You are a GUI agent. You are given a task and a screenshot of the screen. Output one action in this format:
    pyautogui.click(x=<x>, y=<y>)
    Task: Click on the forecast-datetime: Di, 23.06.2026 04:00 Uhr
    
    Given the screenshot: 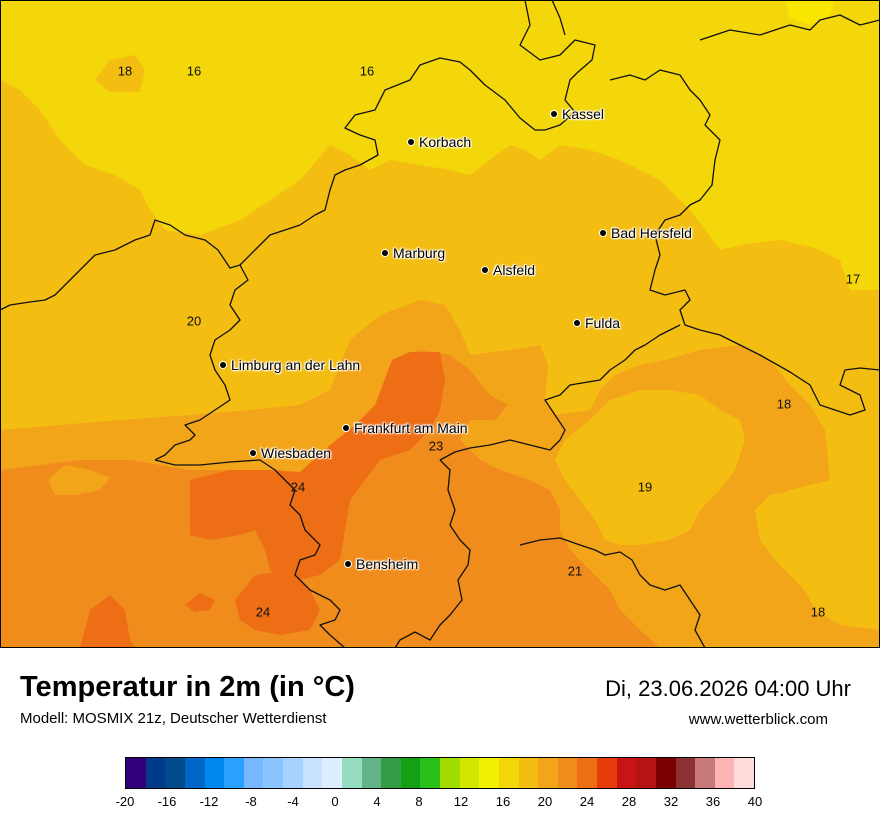 What is the action you would take?
    pyautogui.click(x=728, y=688)
    